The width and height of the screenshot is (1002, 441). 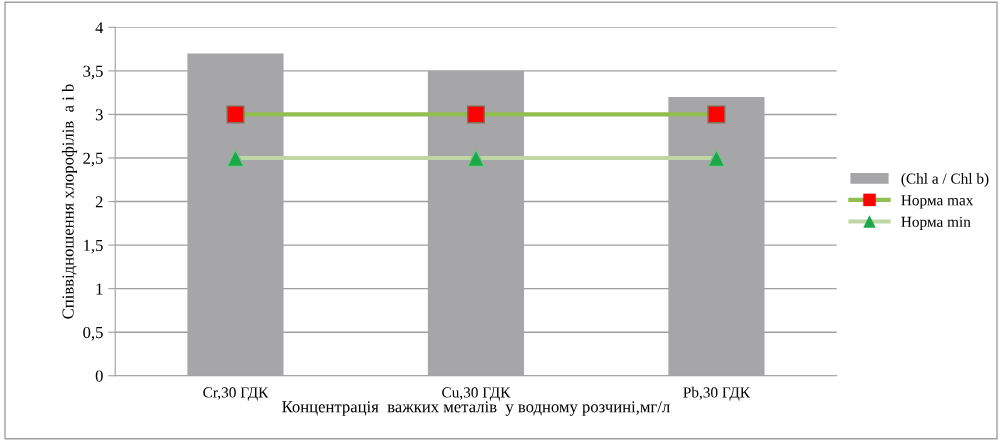 I want to click on x-tick-label: Cr,30 ГДК, so click(x=236, y=394).